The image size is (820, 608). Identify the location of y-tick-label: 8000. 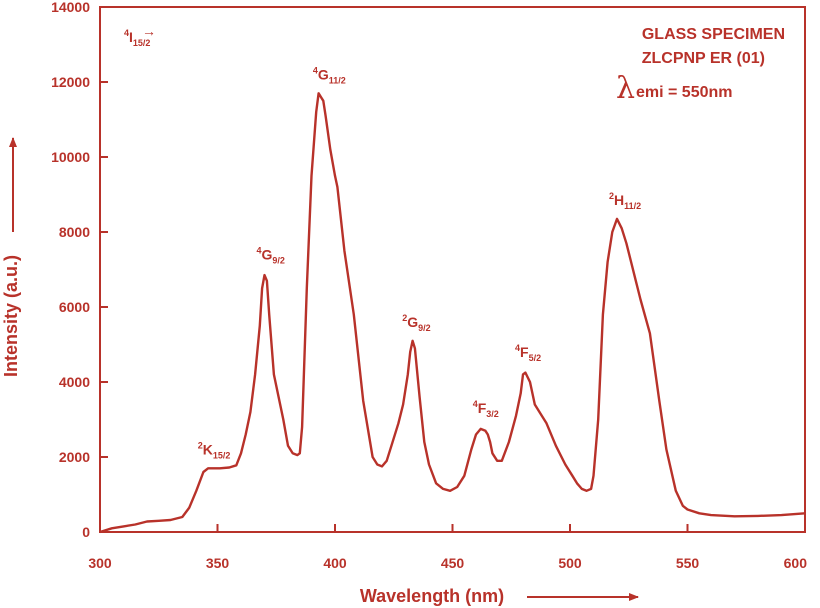
(74, 232).